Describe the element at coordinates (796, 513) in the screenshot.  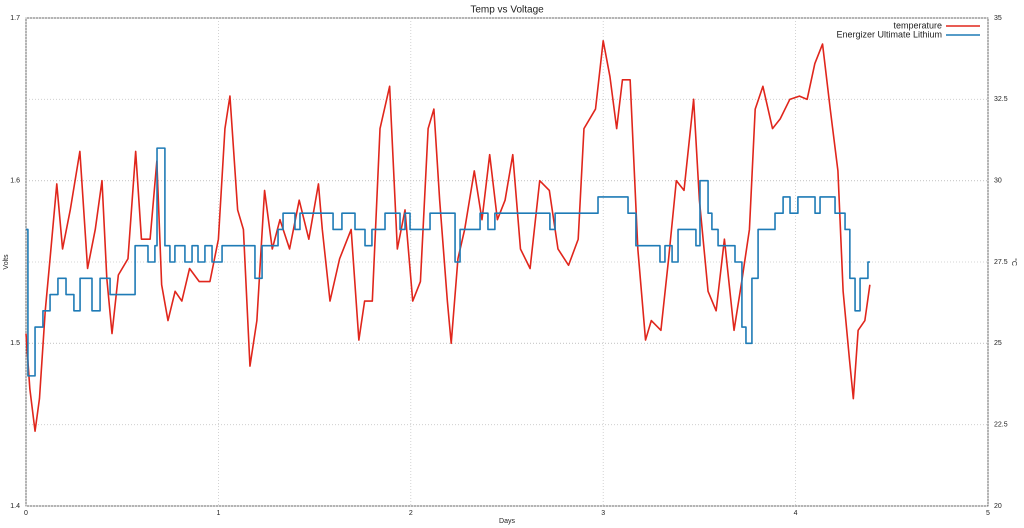
I see `x-tick-label: 4` at that location.